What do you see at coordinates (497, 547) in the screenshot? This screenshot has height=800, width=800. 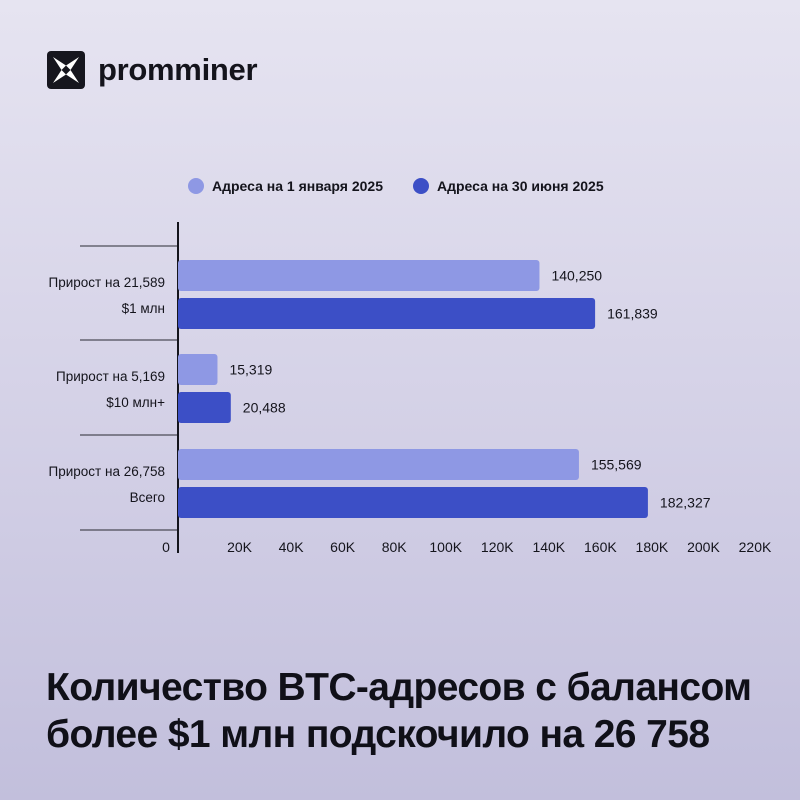 I see `x-tick-label: 120K` at bounding box center [497, 547].